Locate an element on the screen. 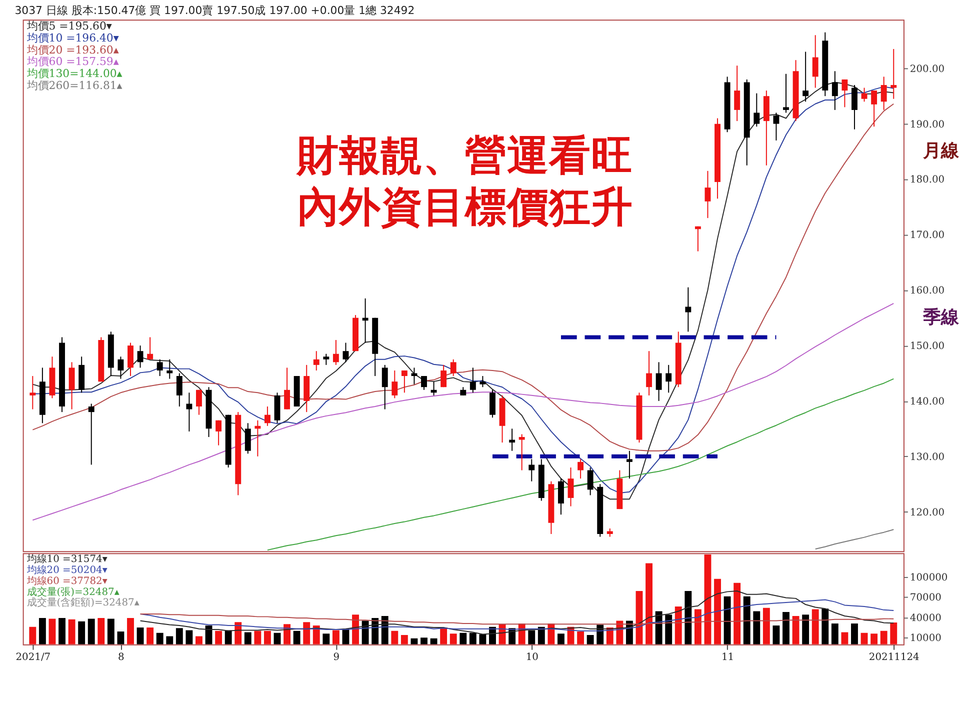 This screenshot has height=720, width=960. y-tick-label: 10000 is located at coordinates (926, 638).